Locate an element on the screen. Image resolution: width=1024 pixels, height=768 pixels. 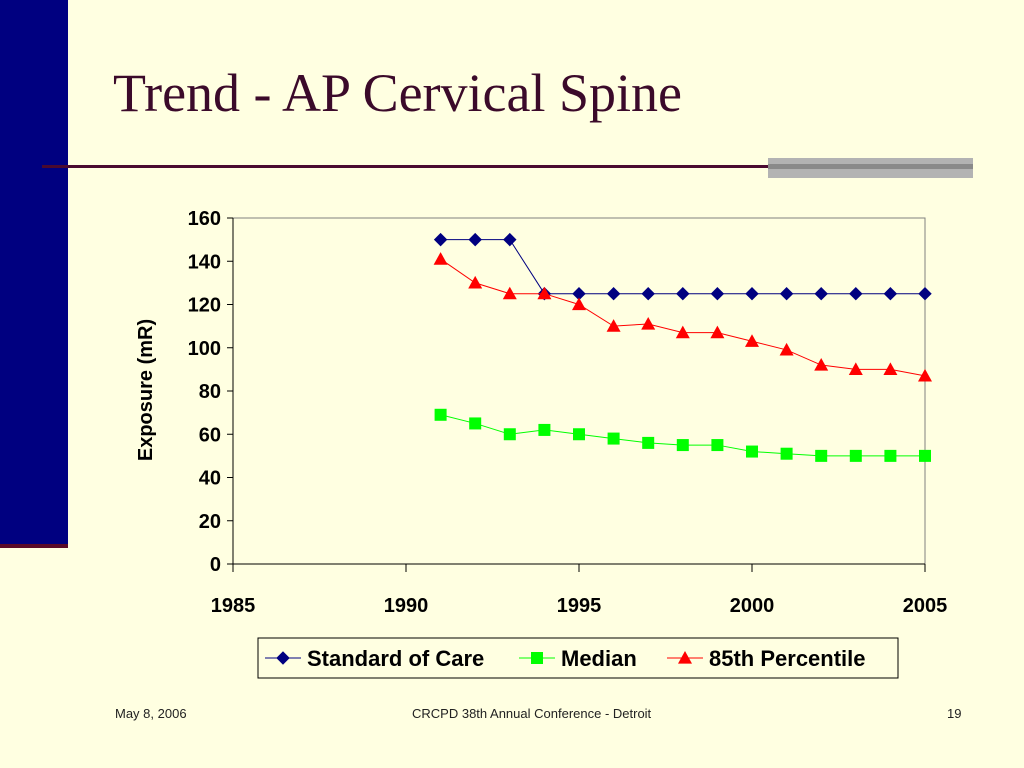
x-tick-label: 1985 is located at coordinates (233, 606).